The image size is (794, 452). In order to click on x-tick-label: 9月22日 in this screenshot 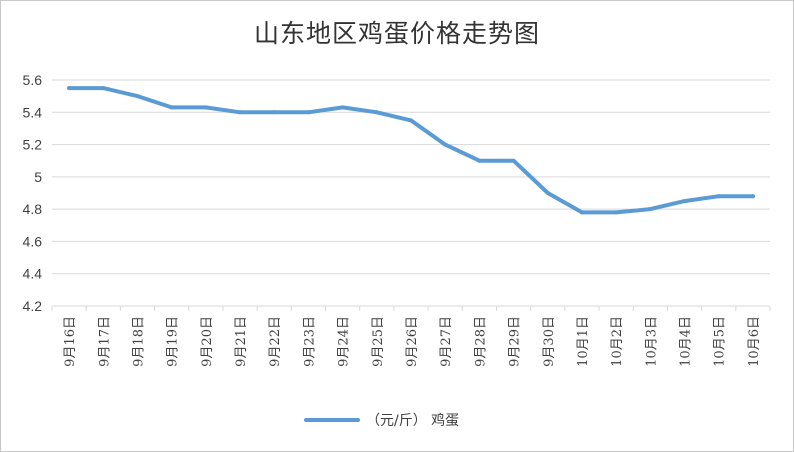, I will do `click(275, 341)`.